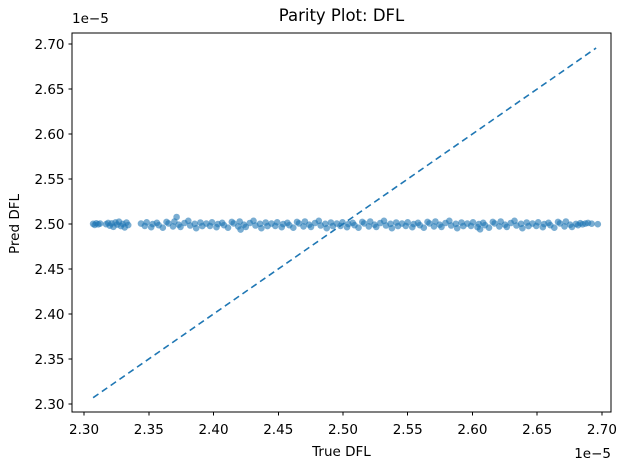 The image size is (629, 470). What do you see at coordinates (49, 360) in the screenshot?
I see `y-tick-label: 2.35` at bounding box center [49, 360].